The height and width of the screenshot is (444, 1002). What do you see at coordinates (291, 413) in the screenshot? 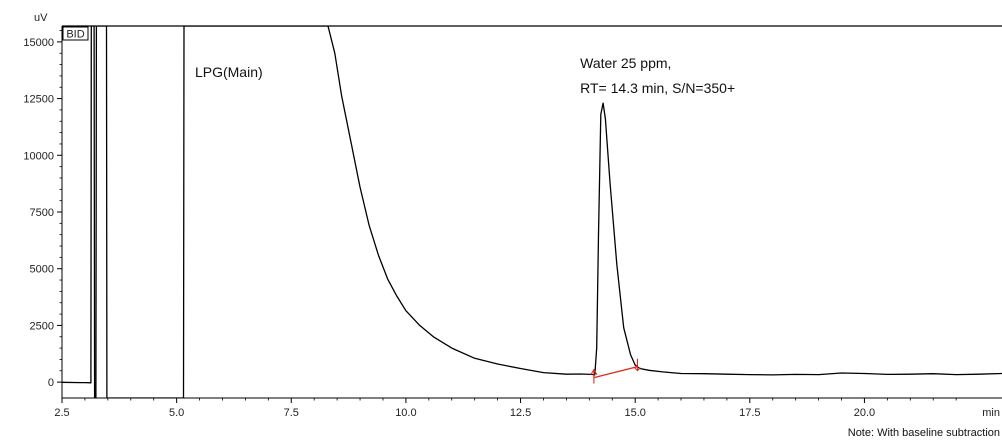
I see `x-tick-label: 7.5` at bounding box center [291, 413].